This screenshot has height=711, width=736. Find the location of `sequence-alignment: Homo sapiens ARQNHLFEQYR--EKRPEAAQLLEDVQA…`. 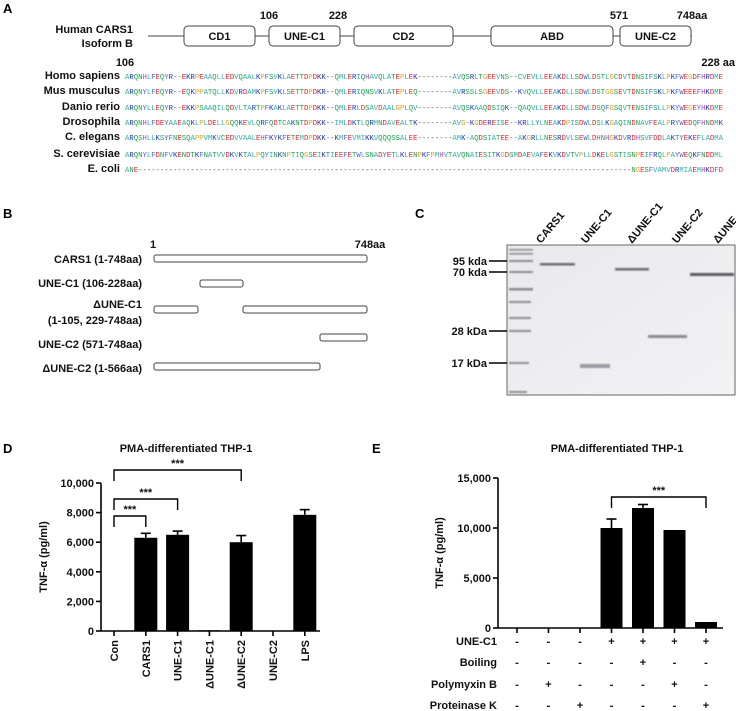

sequence-alignment: Homo sapiens ARQNHLFEQYR--EKRPEAAQLLEDVQA… is located at coordinates (384, 122).